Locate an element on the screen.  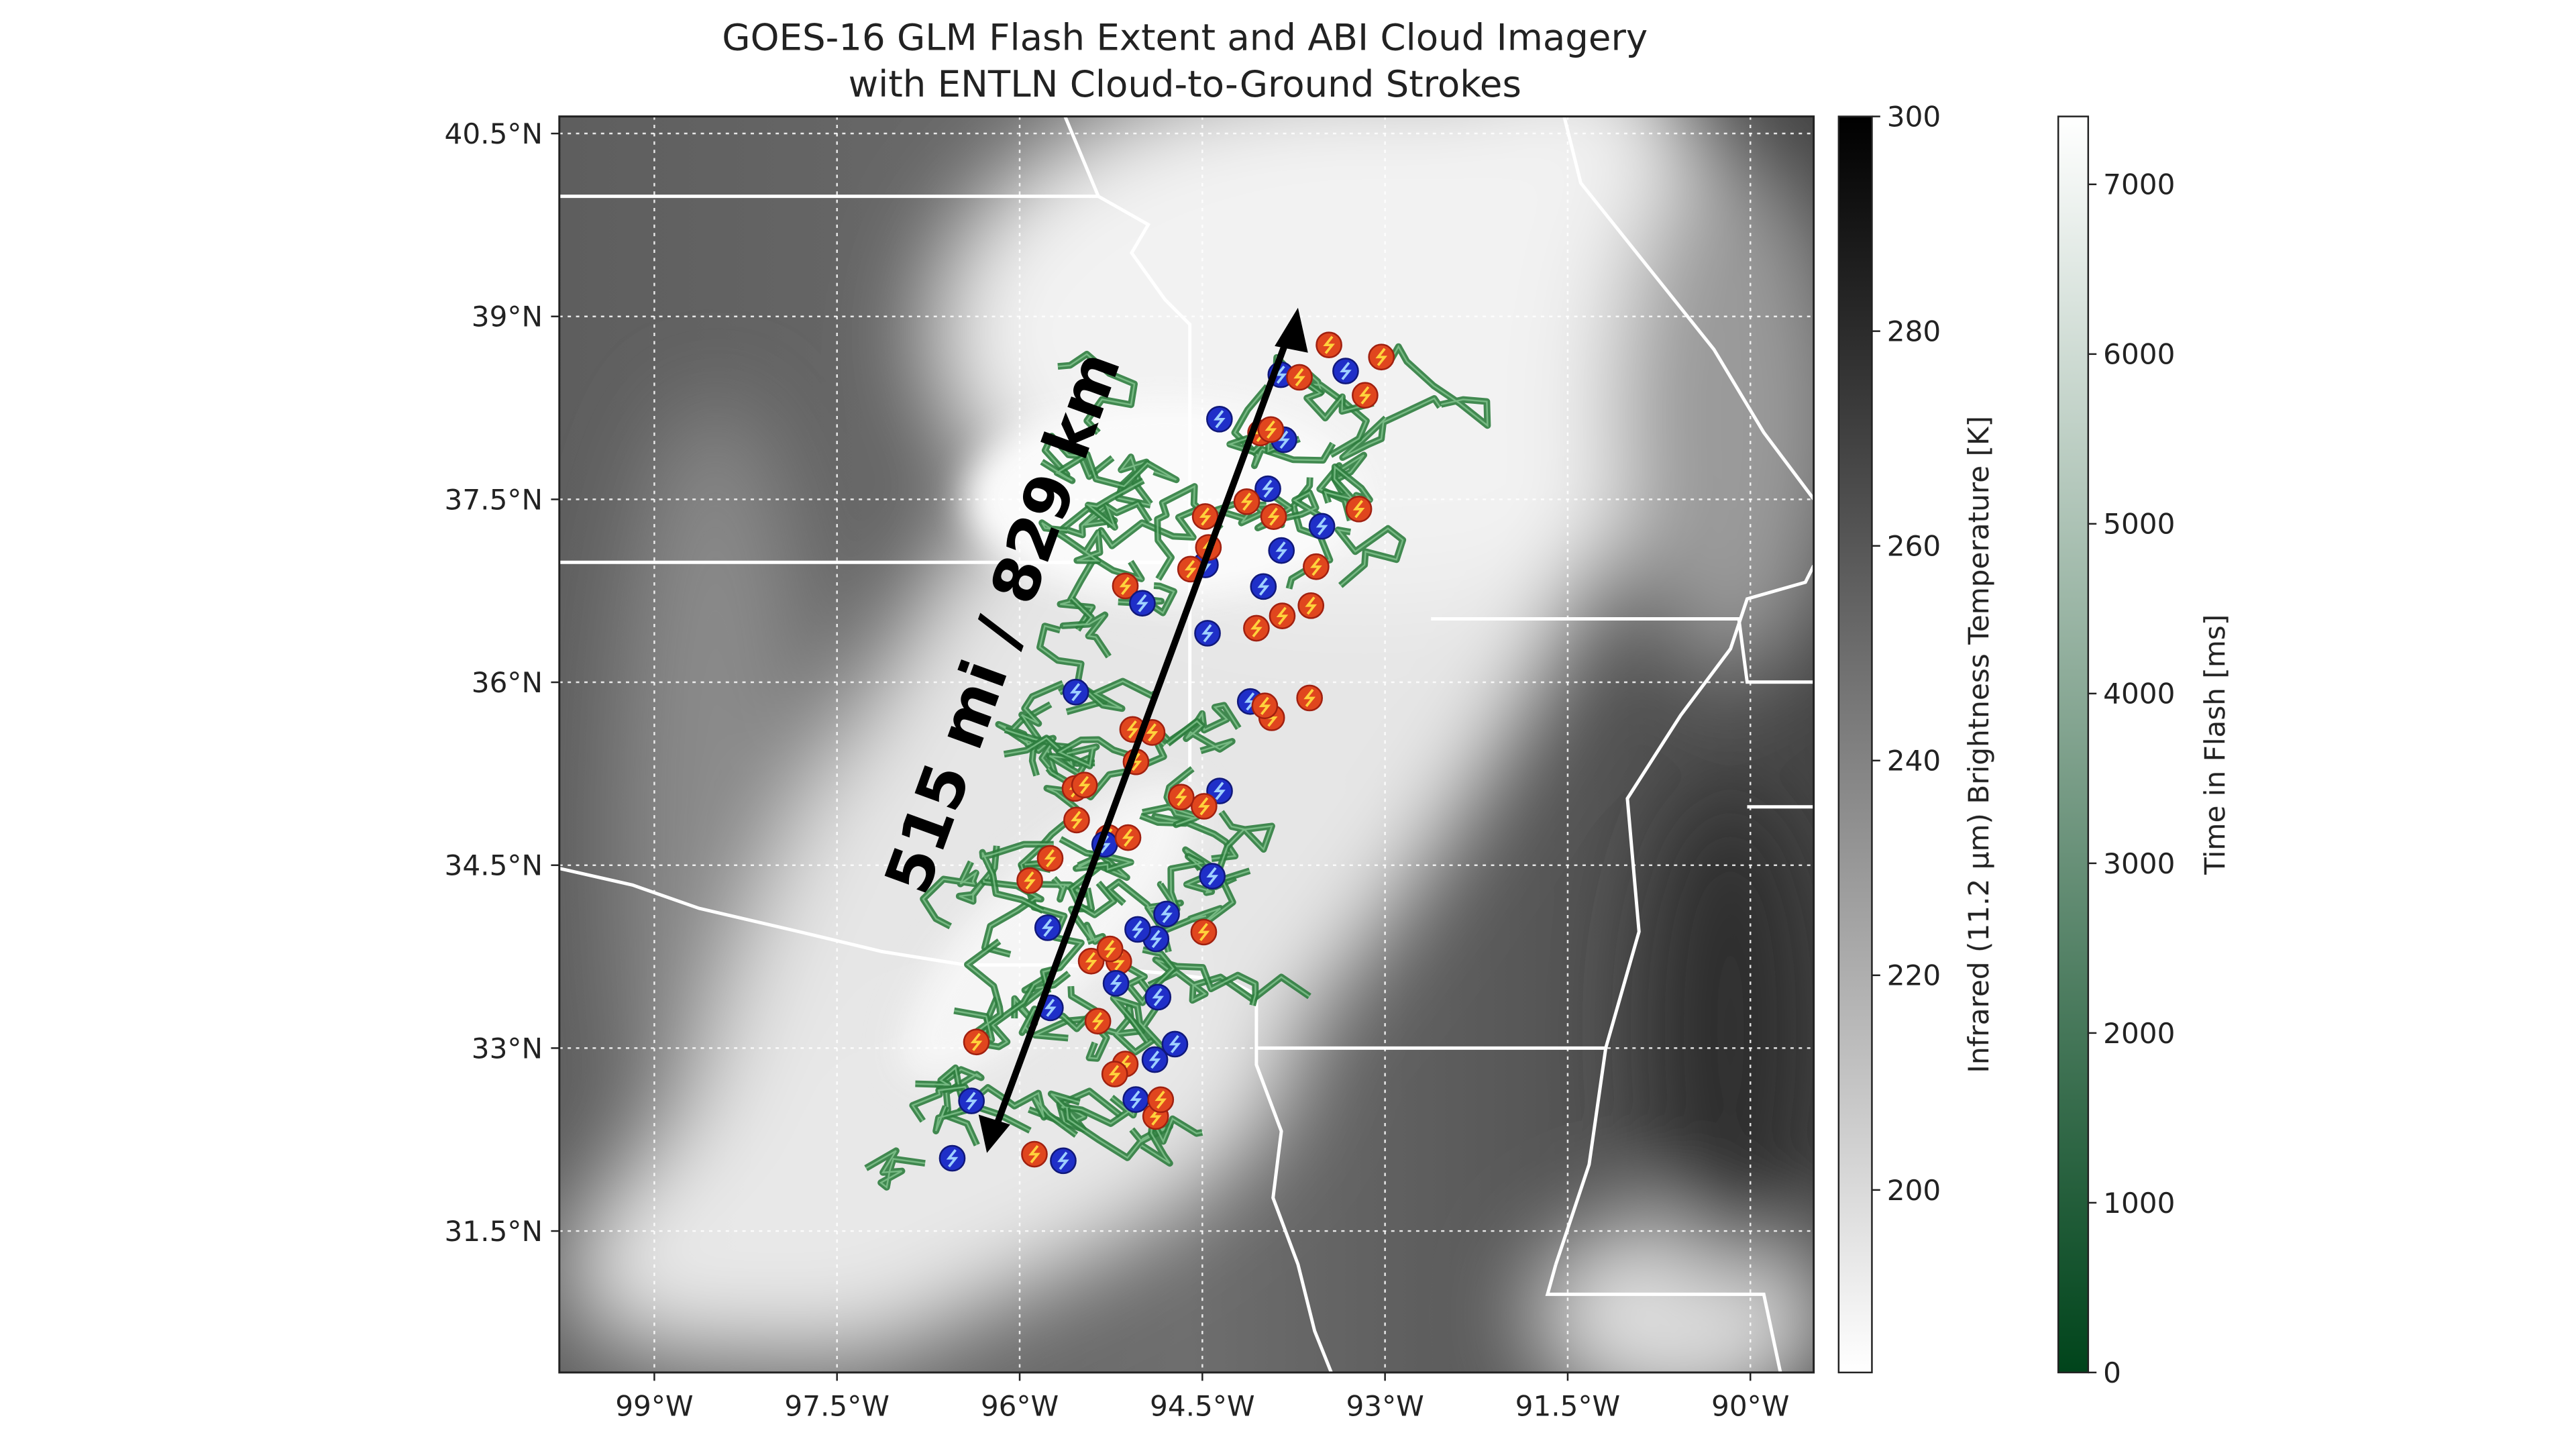
x-tick-label: 97.5°W is located at coordinates (837, 1405).